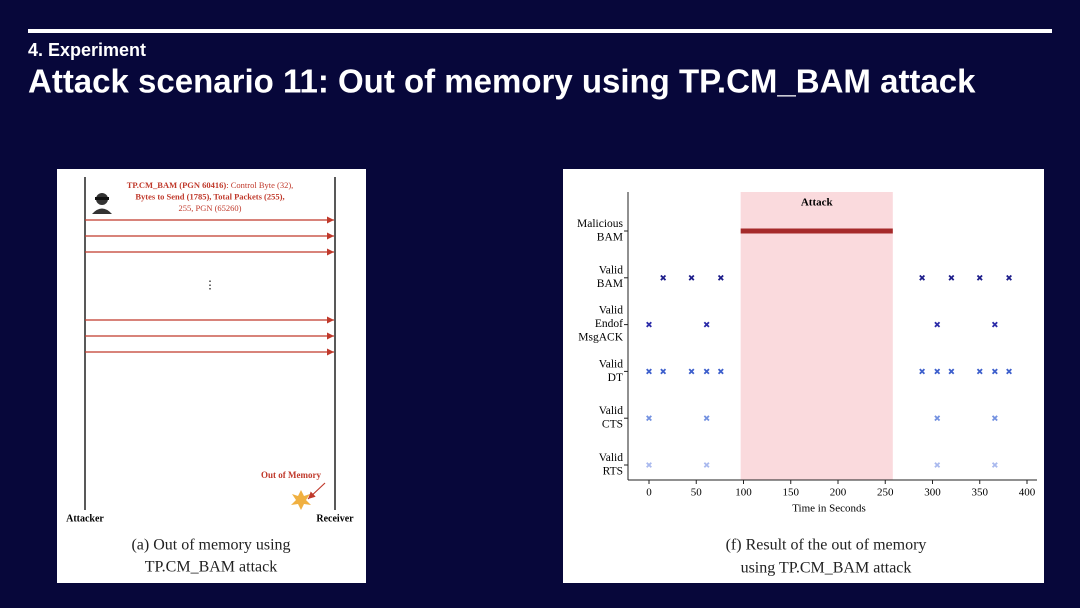 The image size is (1080, 608). I want to click on x-tick-label: 50, so click(697, 493).